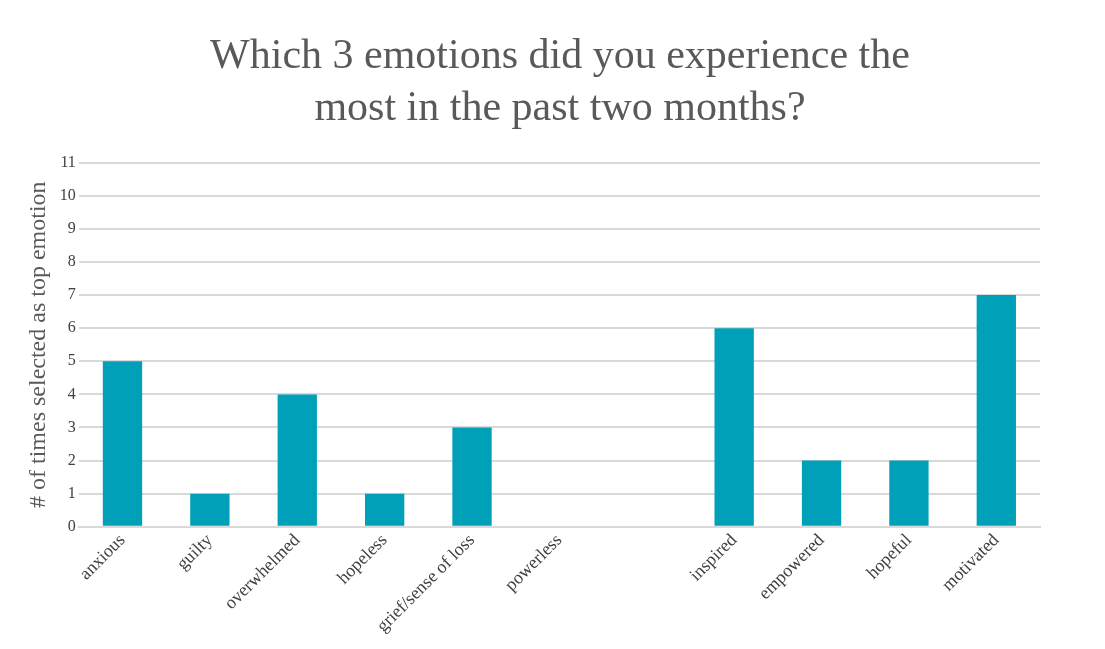 This screenshot has height=649, width=1105. I want to click on y-tick-label: 4, so click(71, 393).